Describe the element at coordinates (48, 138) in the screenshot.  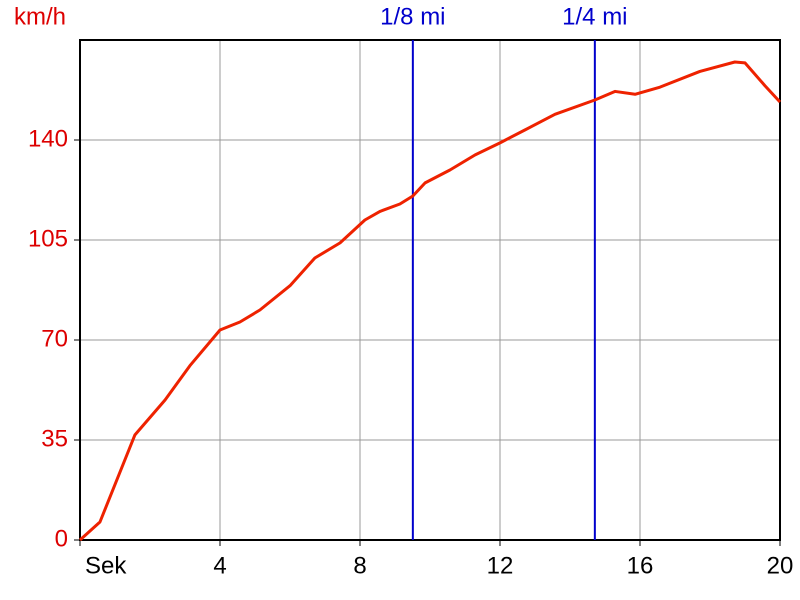
I see `y-tick-label: 140` at that location.